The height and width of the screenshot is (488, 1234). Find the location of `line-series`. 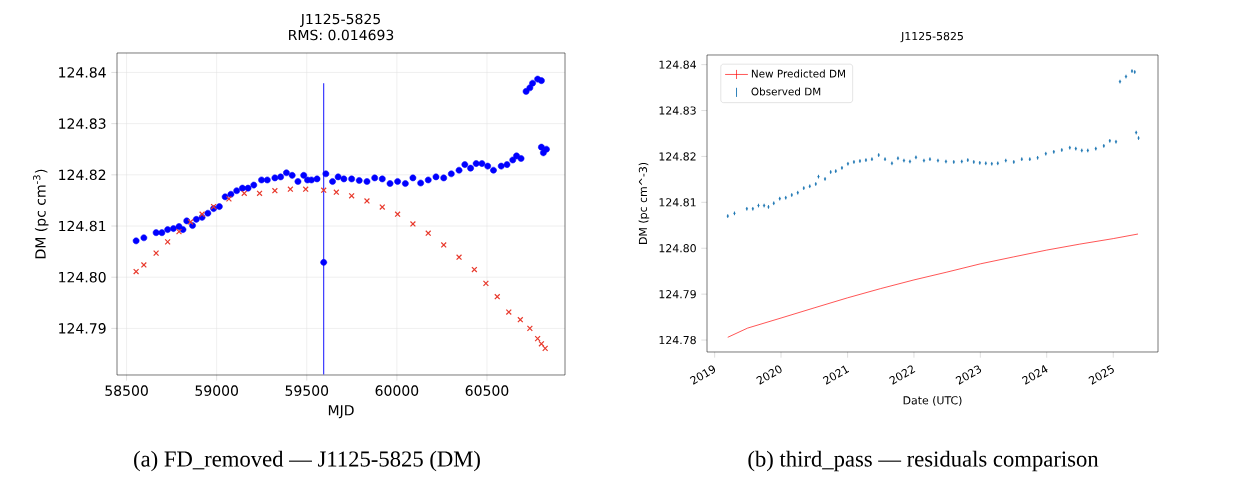

line-series is located at coordinates (933, 285).